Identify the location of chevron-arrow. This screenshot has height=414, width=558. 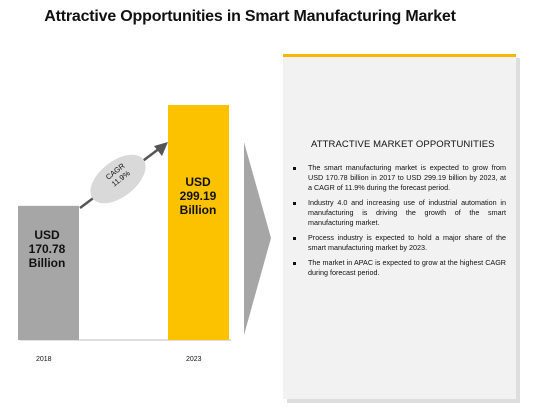
(257, 238).